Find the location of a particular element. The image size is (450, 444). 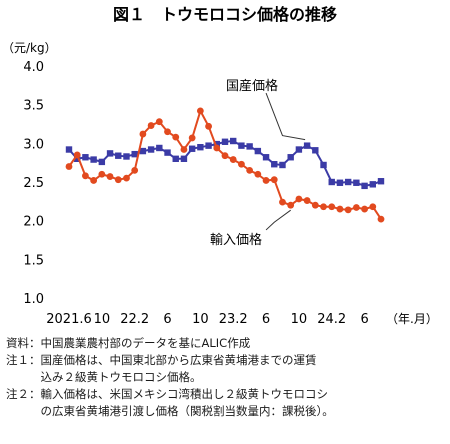

y-tick-label: 2.5 is located at coordinates (33, 183).